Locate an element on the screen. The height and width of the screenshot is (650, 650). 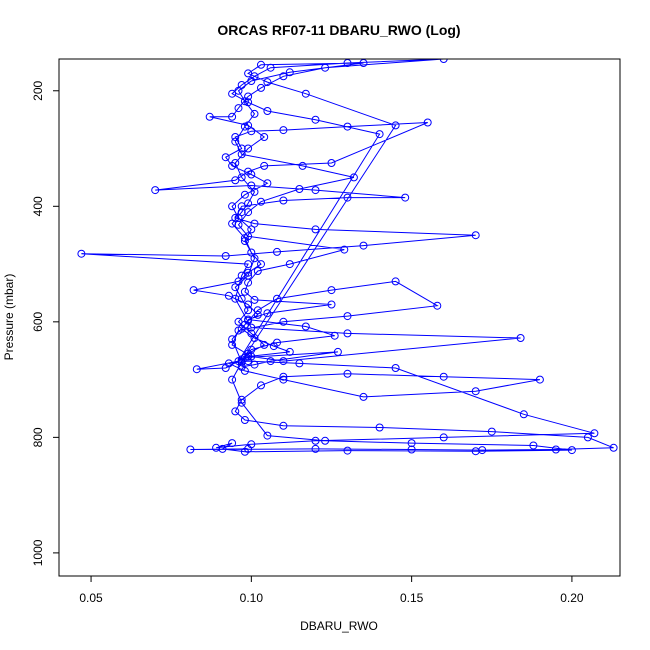
chart-title: ORCAS RF07-11 DBARU_RWO (Log) is located at coordinates (338, 30).